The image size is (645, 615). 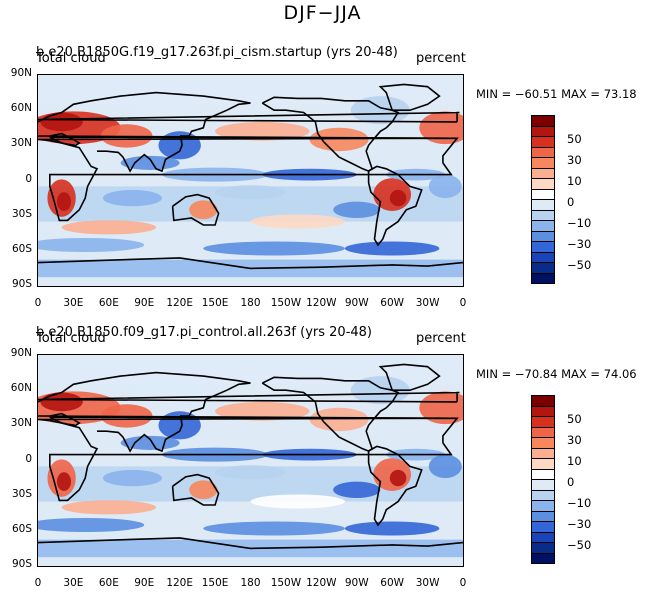 I want to click on lat-tick-label: 0, so click(x=28, y=458).